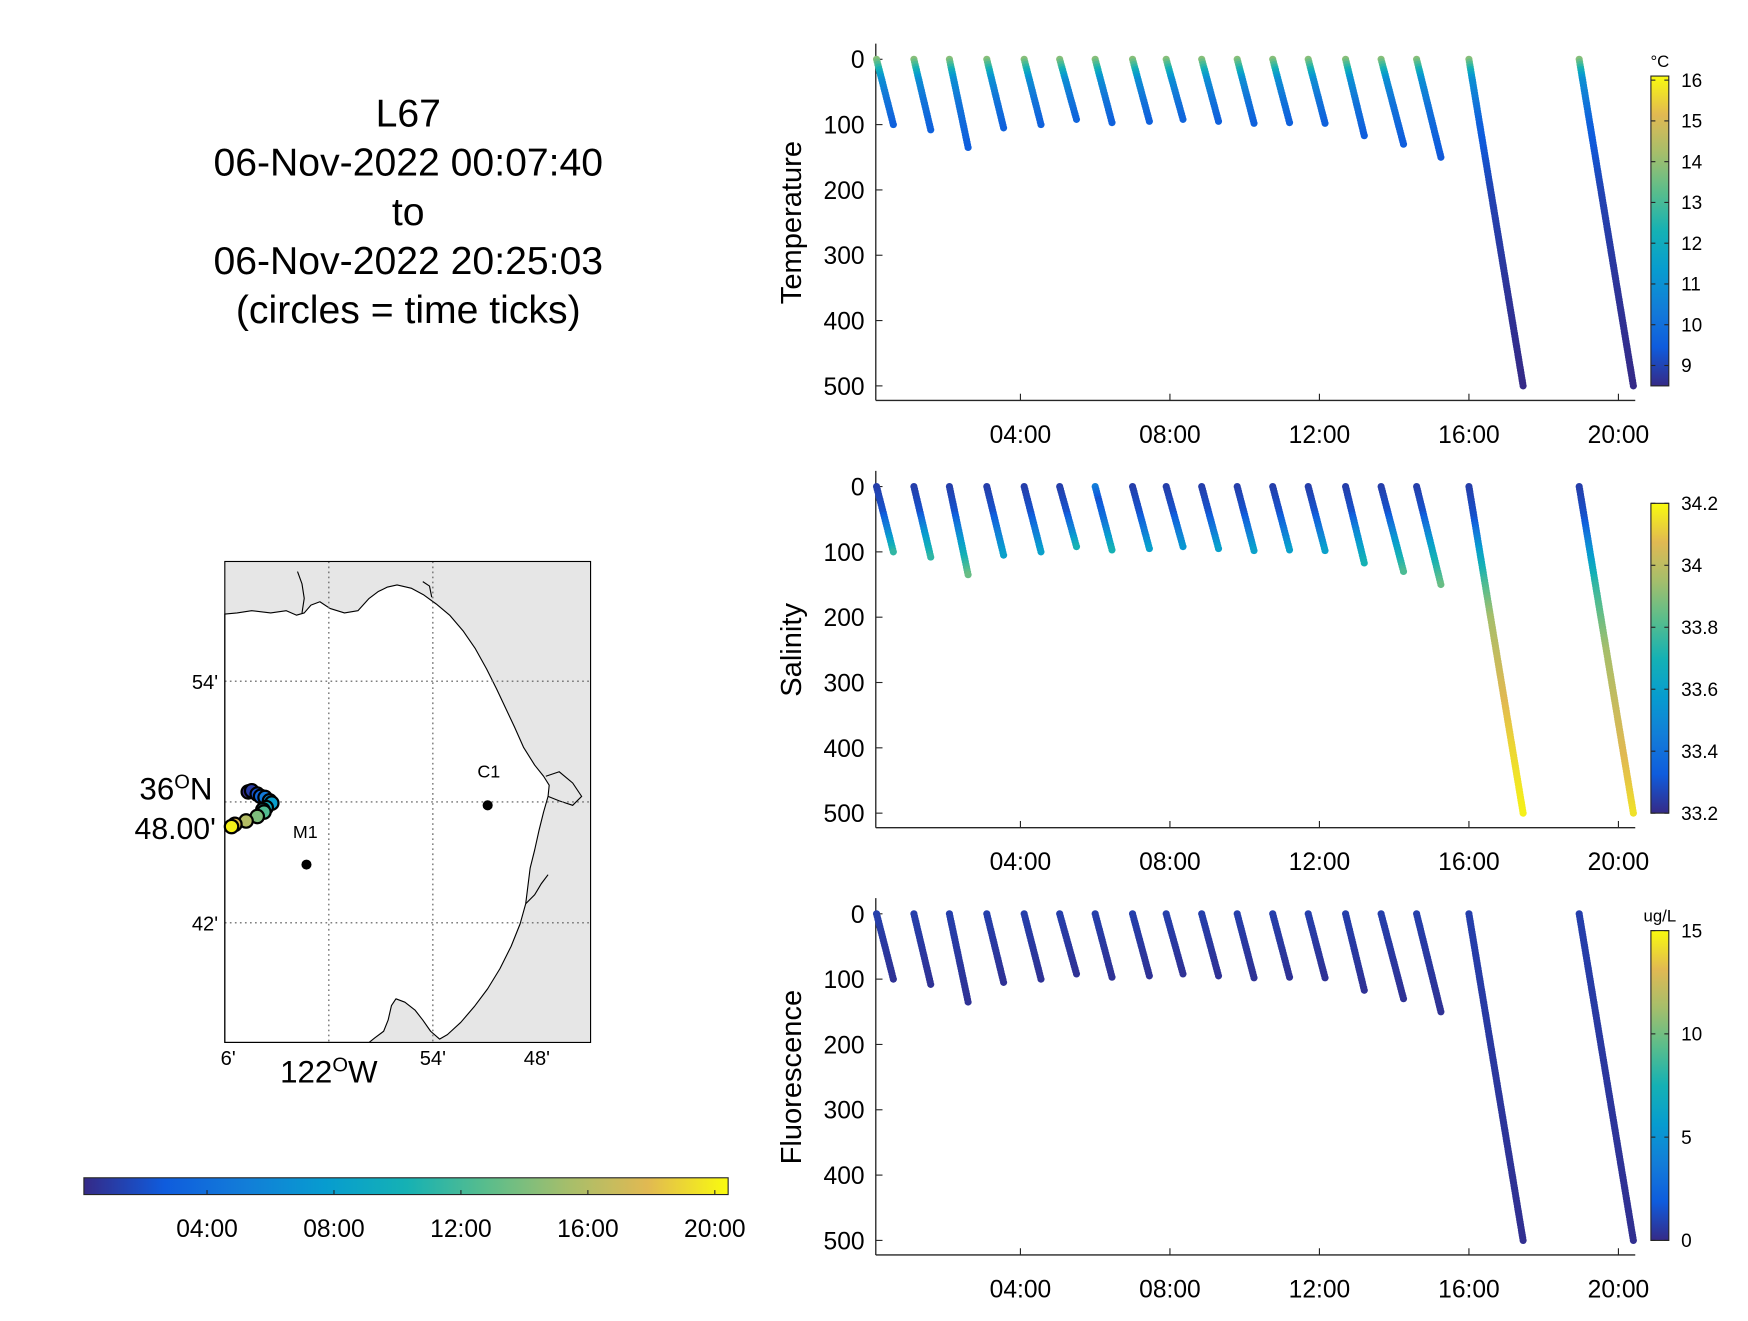 The width and height of the screenshot is (1748, 1321). What do you see at coordinates (844, 814) in the screenshot?
I see `y-tick-label: 500` at bounding box center [844, 814].